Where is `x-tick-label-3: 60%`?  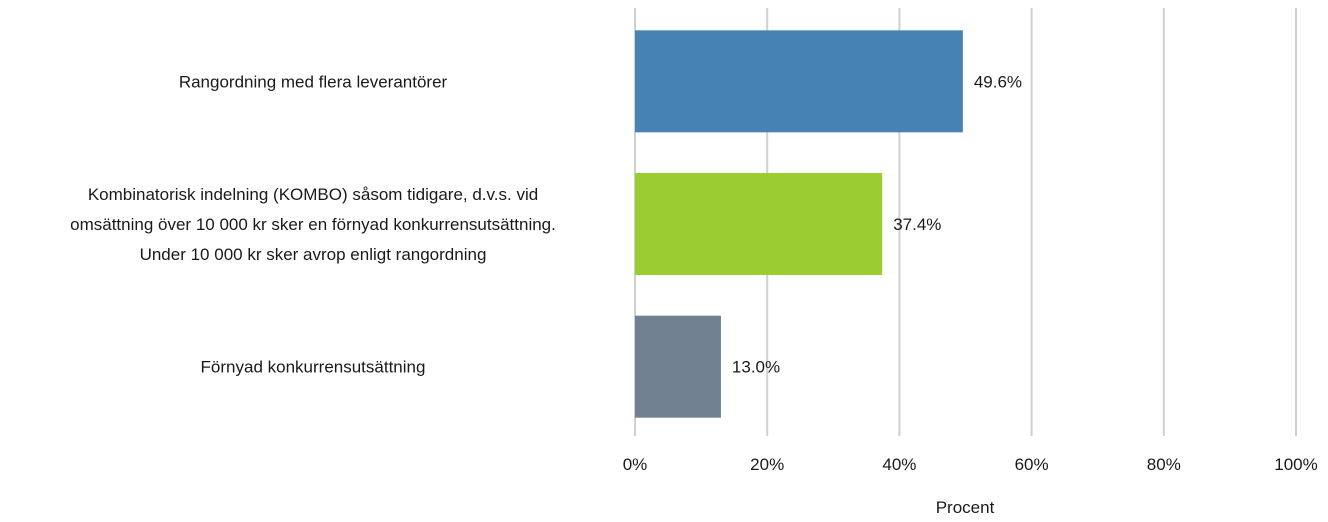 x-tick-label-3: 60% is located at coordinates (1032, 464).